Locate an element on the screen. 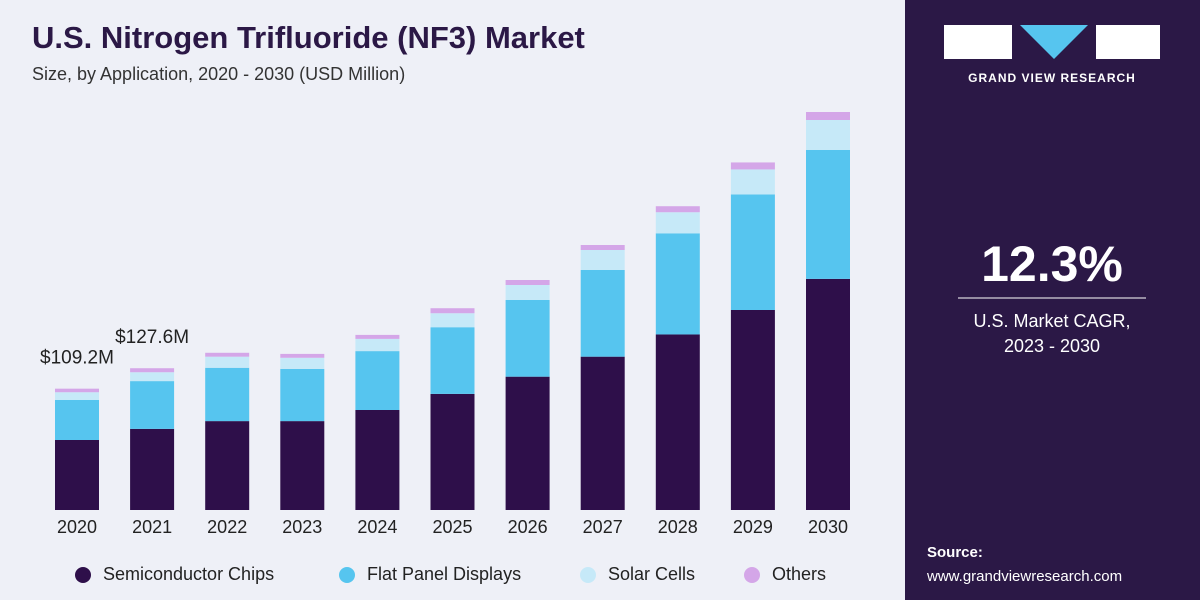 The height and width of the screenshot is (600, 1200). x-tick-label: 2024 is located at coordinates (377, 527).